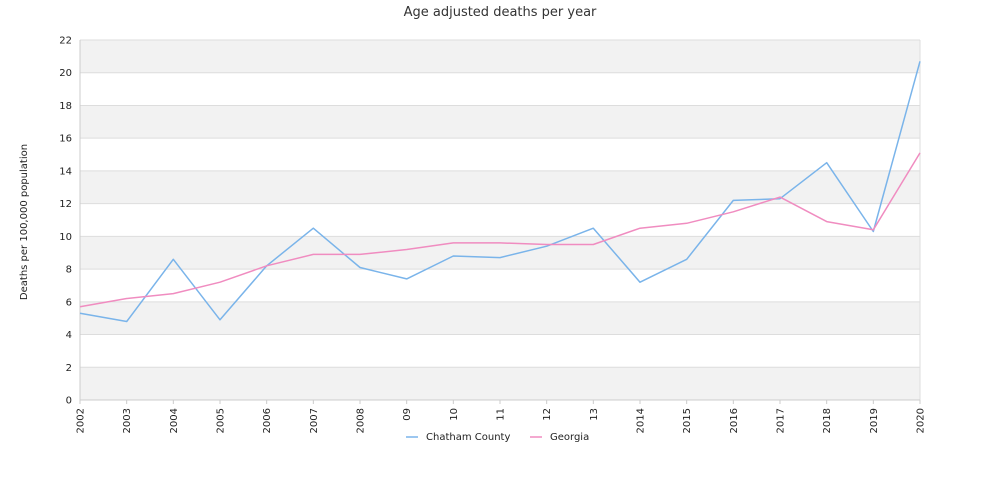  Describe the element at coordinates (314, 420) in the screenshot. I see `x-tick-label: 2007` at that location.